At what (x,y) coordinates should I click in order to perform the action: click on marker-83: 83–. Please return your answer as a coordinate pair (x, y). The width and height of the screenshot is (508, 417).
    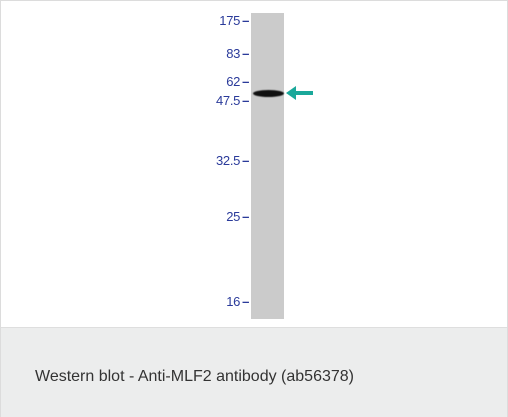
    Looking at the image, I should click on (237, 53).